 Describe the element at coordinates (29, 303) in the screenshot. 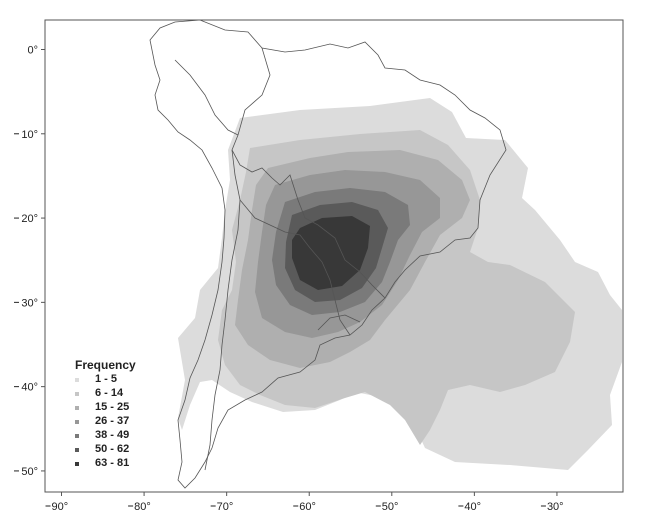

I see `y-tick-label: 30°` at that location.